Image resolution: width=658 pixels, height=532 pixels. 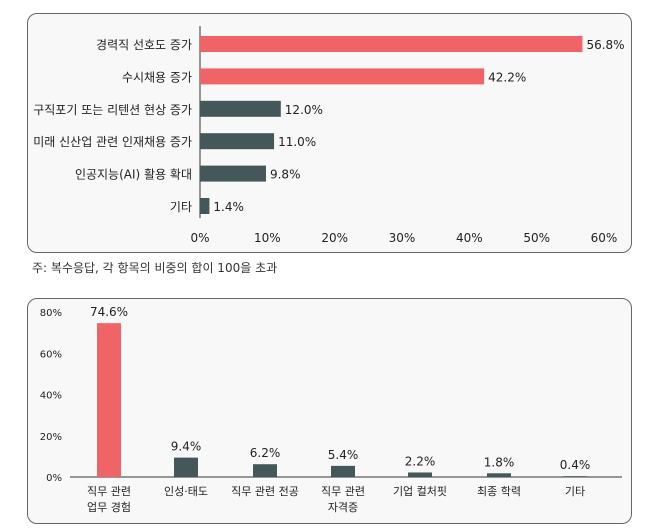 What do you see at coordinates (109, 312) in the screenshot?
I see `value-label: 74.6%` at bounding box center [109, 312].